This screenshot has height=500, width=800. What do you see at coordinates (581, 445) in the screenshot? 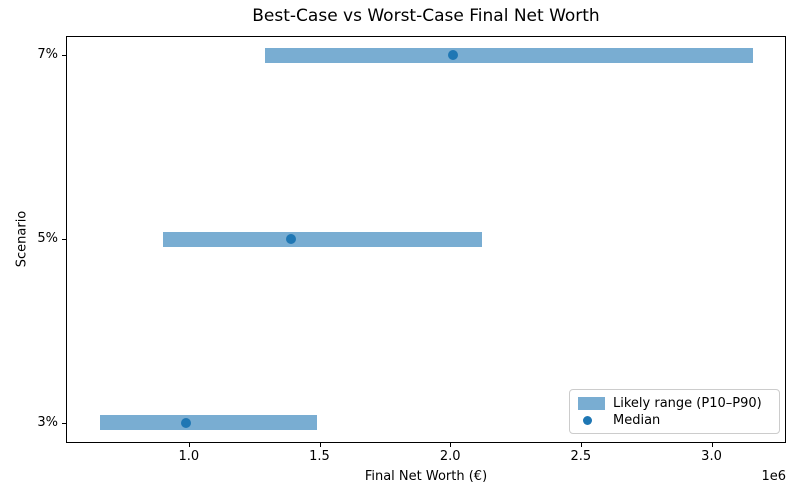
I see `x-tick-mark-2.5` at bounding box center [581, 445].